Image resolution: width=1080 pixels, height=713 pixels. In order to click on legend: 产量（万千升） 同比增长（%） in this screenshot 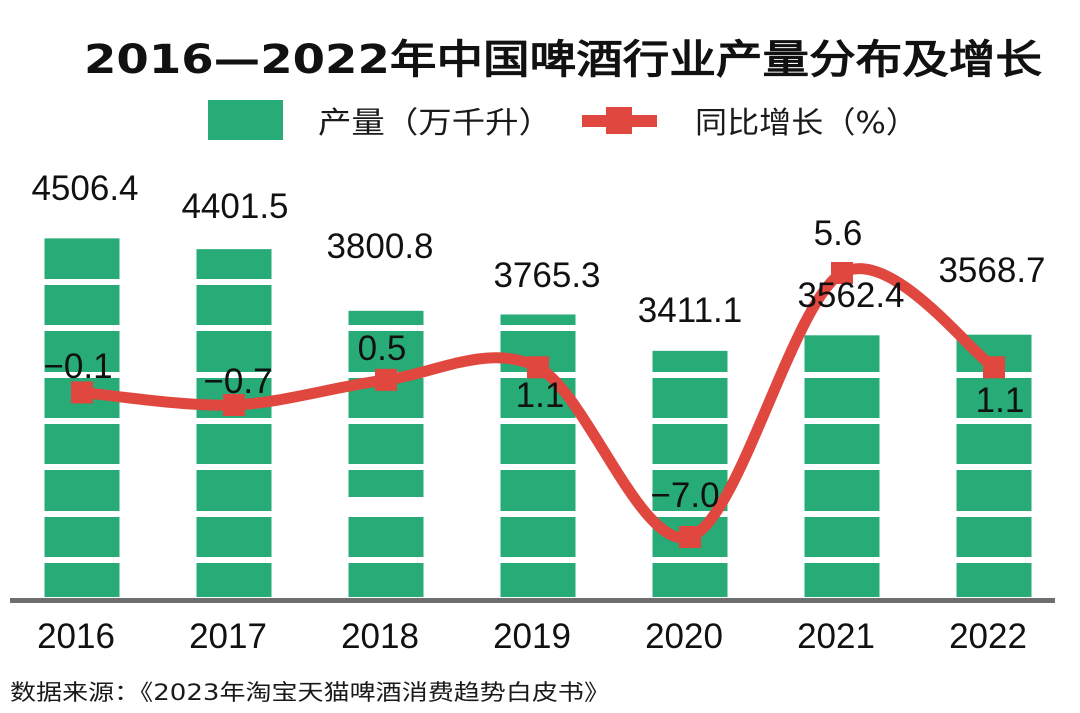, I will do `click(563, 120)`.